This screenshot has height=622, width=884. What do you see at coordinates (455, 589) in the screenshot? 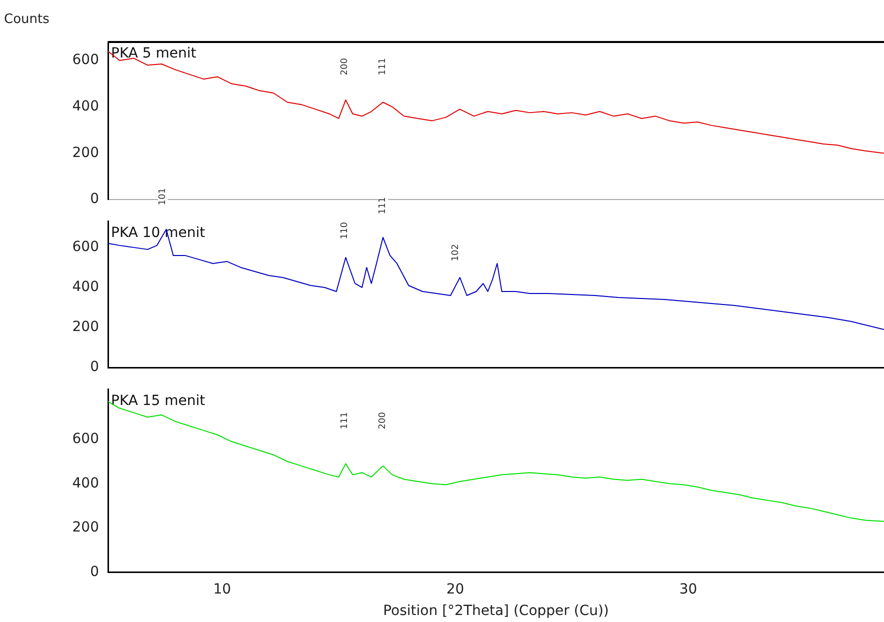
I see `x-tick-label: 20` at bounding box center [455, 589].